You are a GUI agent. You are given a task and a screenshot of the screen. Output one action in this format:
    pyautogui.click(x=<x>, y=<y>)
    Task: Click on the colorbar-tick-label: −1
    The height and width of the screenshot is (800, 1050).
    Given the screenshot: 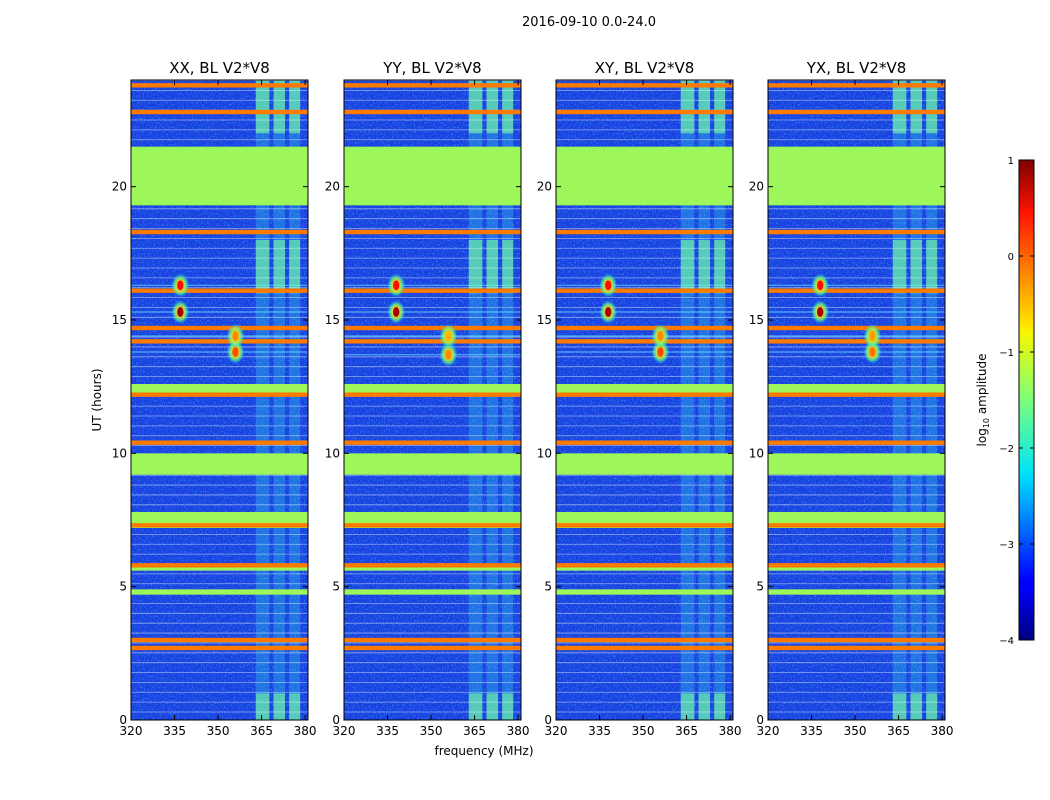 What is the action you would take?
    pyautogui.click(x=1006, y=353)
    